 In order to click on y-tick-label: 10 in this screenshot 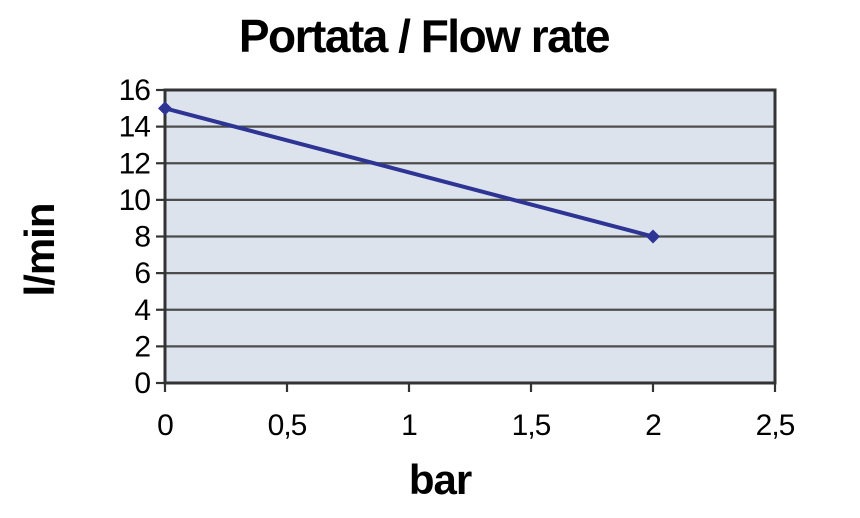, I will do `click(135, 200)`.